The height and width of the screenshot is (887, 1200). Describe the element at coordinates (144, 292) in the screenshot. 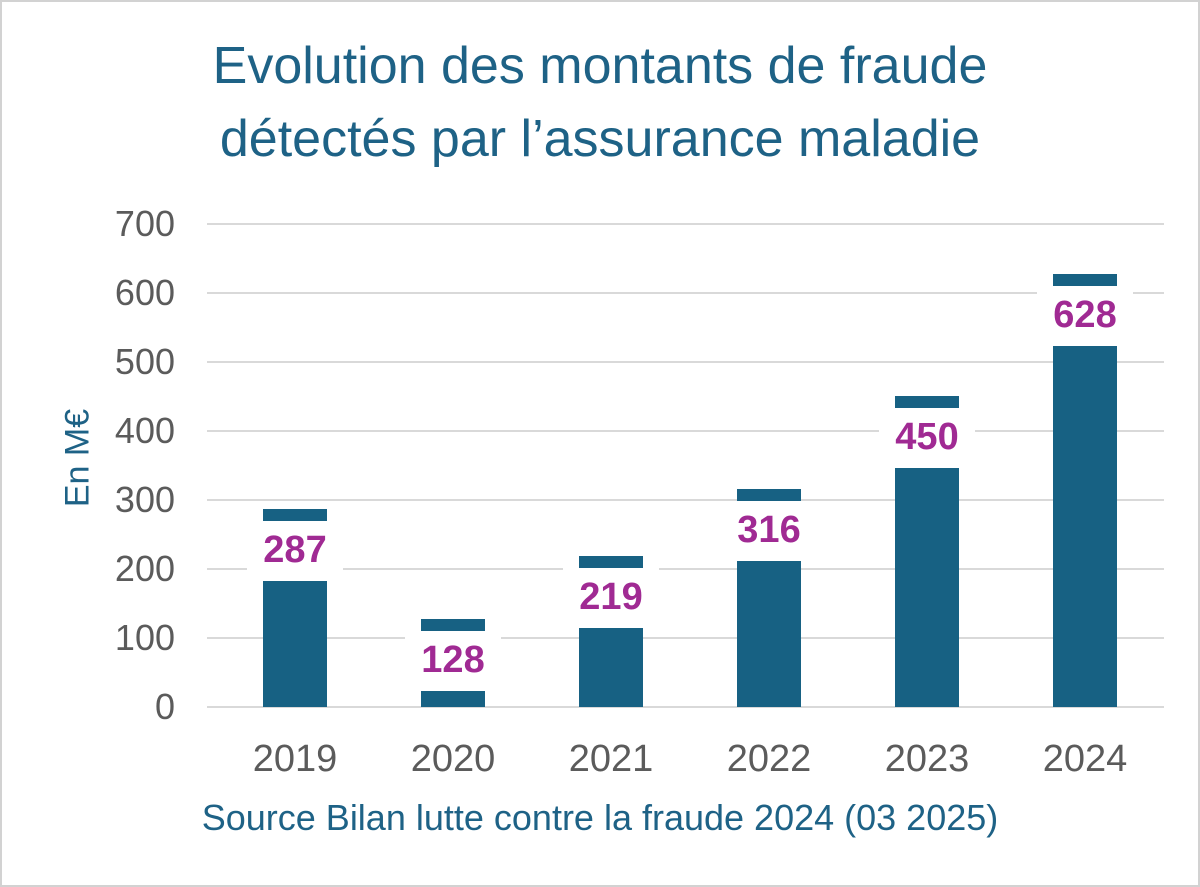

I see `y-tick-label-600: 600` at that location.